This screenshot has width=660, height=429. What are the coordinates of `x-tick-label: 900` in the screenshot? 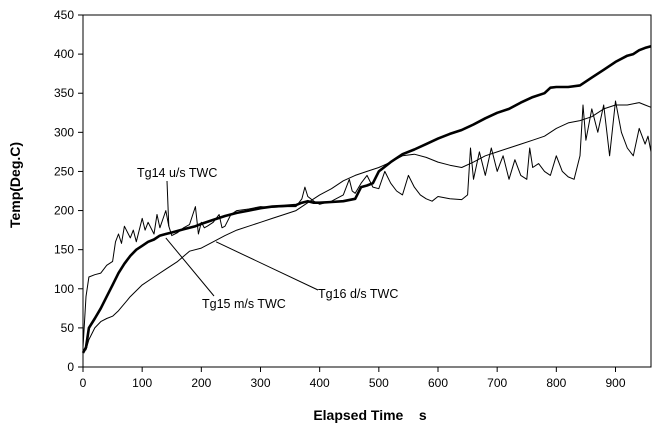 It's located at (615, 383).